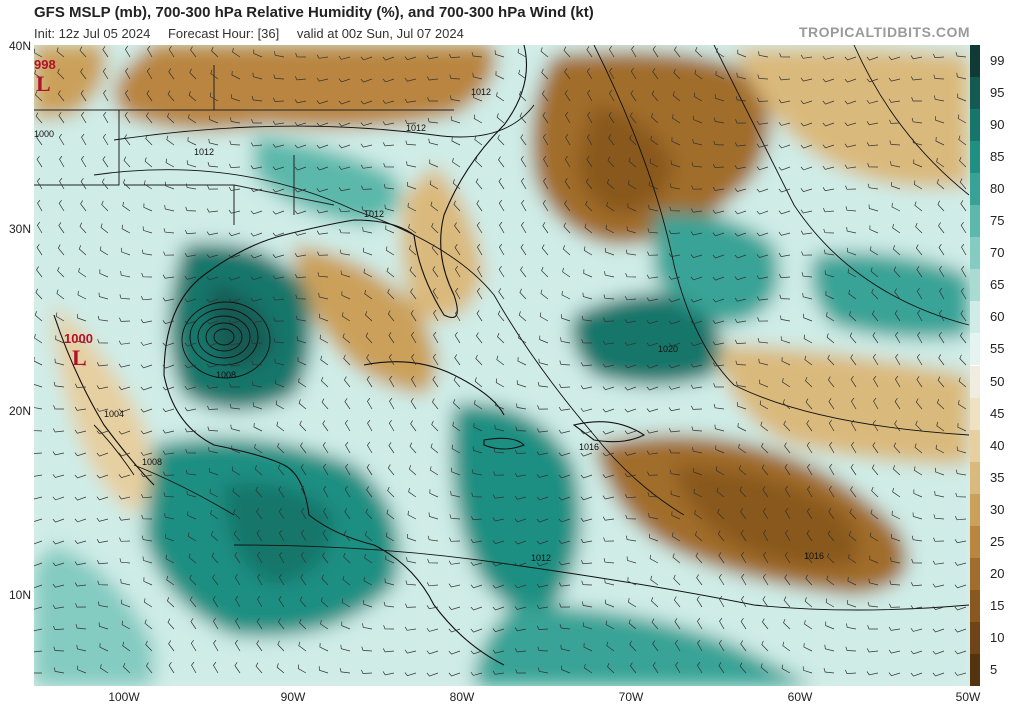  Describe the element at coordinates (997, 637) in the screenshot. I see `colorbar-step: 10` at that location.